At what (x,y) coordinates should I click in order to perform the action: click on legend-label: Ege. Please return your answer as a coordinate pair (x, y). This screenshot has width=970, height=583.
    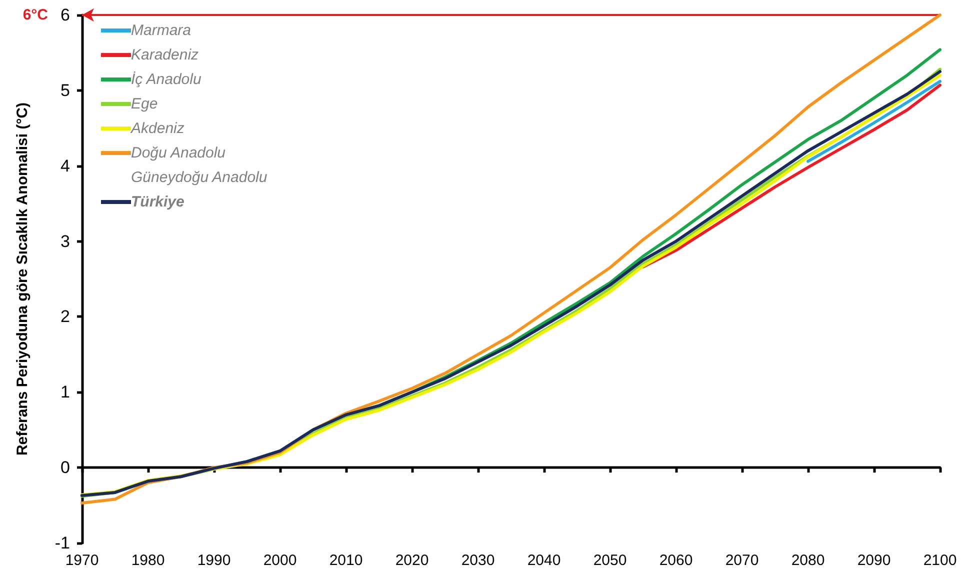
    Looking at the image, I should click on (144, 104).